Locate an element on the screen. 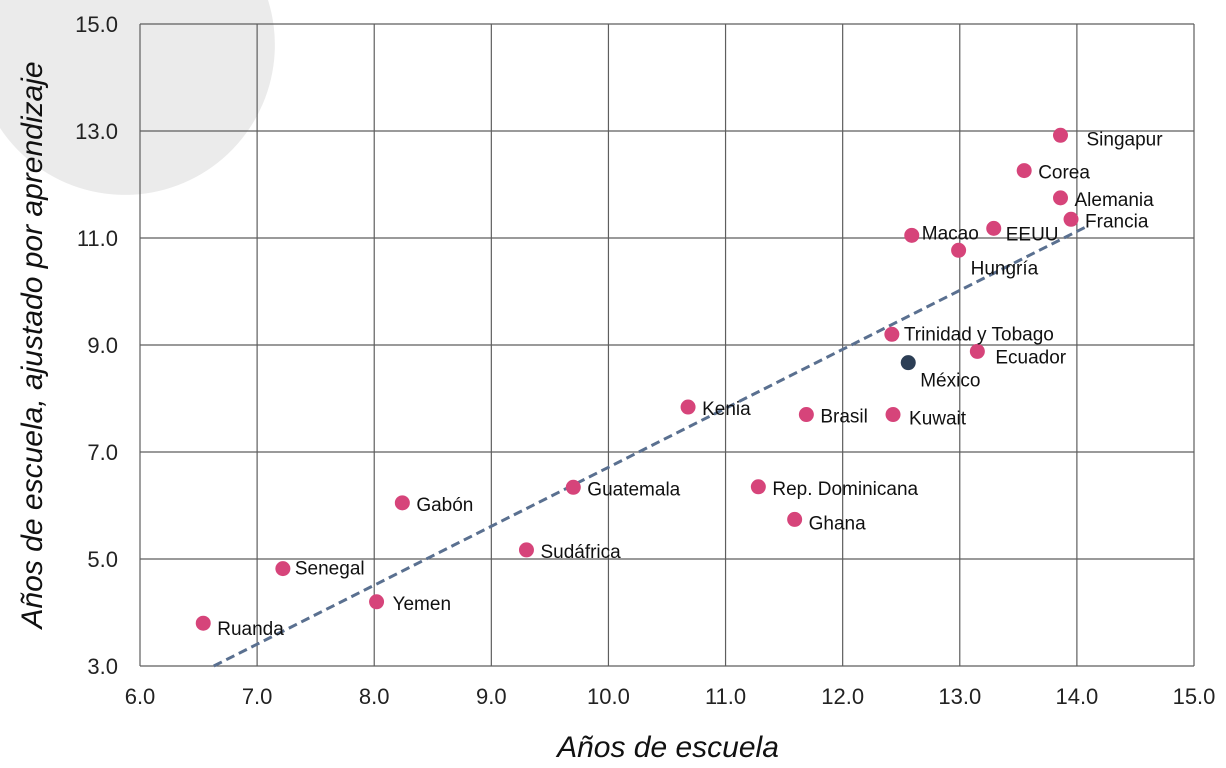 The image size is (1226, 768). x-tick-label: 9.0 is located at coordinates (491, 696).